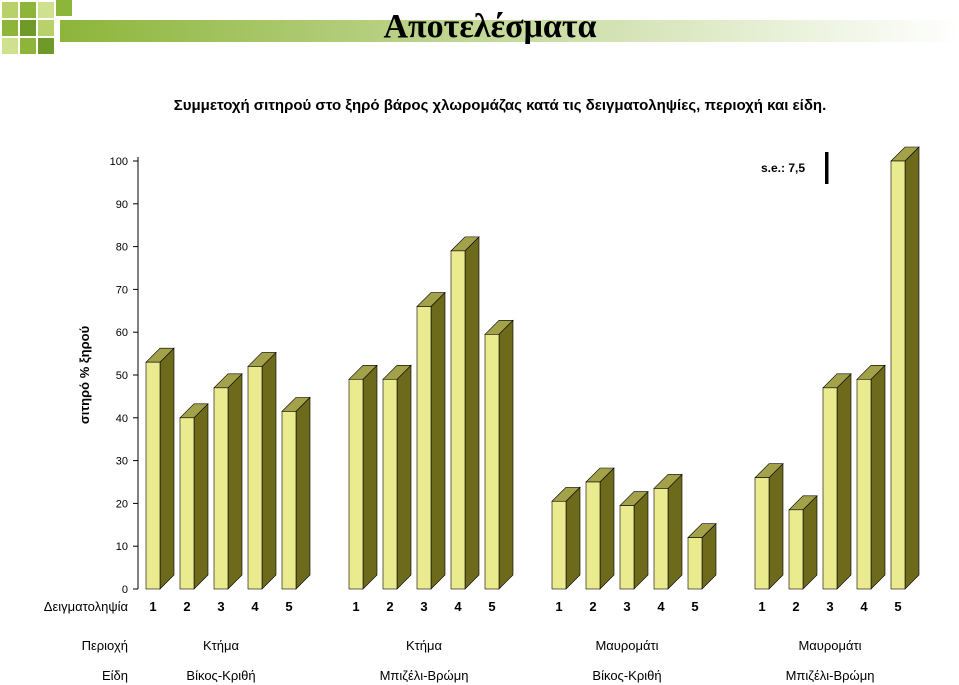 This screenshot has height=685, width=959. Describe the element at coordinates (105, 645) in the screenshot. I see `row-label-area: Περιοχή` at that location.